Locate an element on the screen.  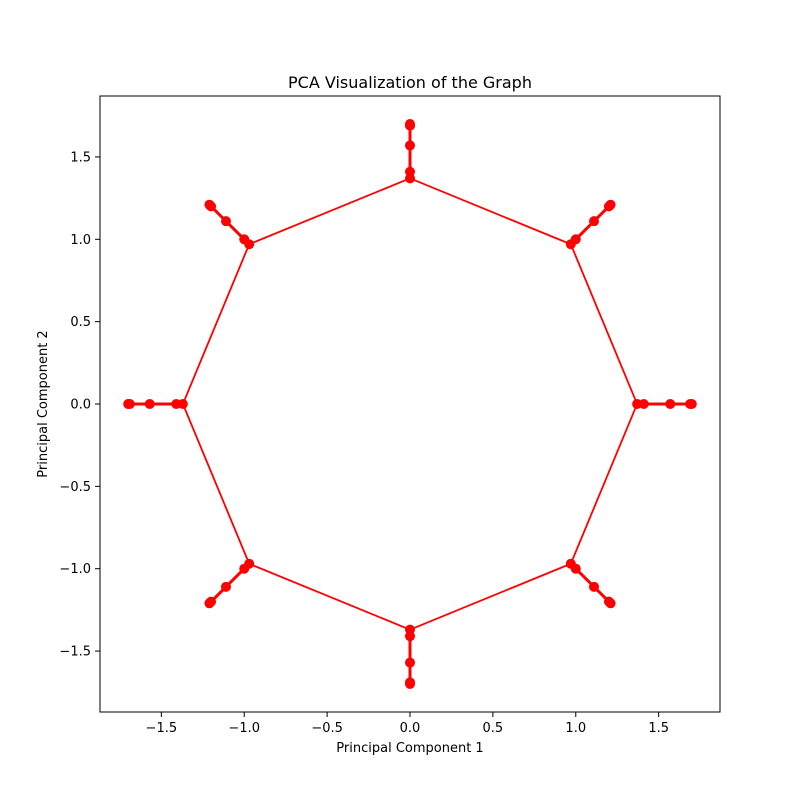
y-axis: −1.5 −1.0 −0.5 0.0 0.5 1.0 1.5 is located at coordinates (79, 405).